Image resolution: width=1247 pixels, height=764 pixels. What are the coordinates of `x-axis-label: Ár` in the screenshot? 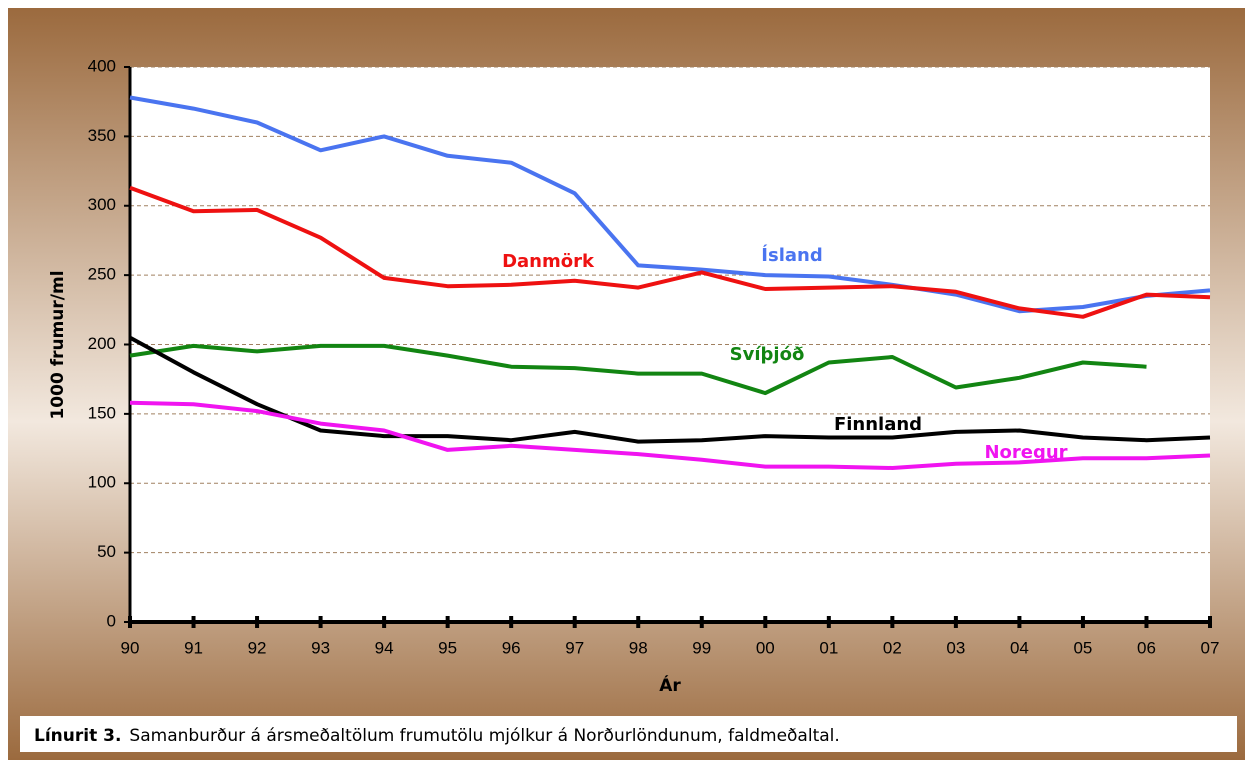 It's located at (670, 685).